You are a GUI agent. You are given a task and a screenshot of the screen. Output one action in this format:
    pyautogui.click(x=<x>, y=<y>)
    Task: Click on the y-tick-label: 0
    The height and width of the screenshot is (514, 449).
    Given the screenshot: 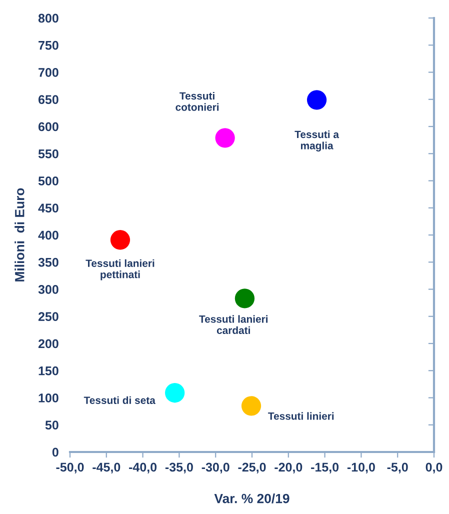 What is the action you would take?
    pyautogui.click(x=55, y=452)
    